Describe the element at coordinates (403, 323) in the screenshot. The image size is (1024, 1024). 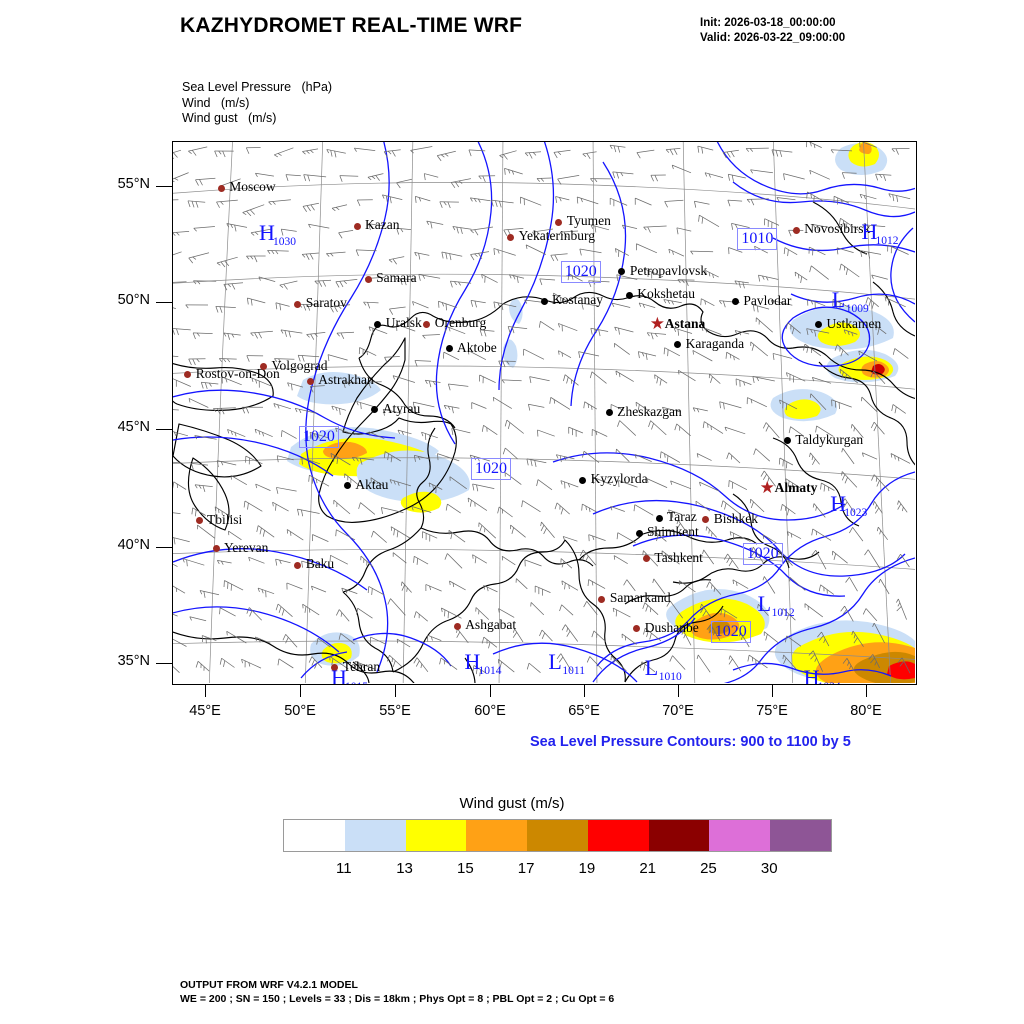
I see `city-label: Uralsk` at that location.